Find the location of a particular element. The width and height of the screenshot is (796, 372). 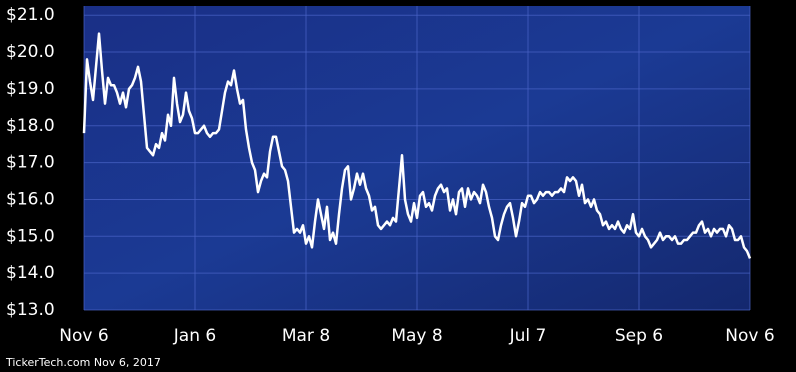

x-tick-label: Jul 7 is located at coordinates (528, 336).